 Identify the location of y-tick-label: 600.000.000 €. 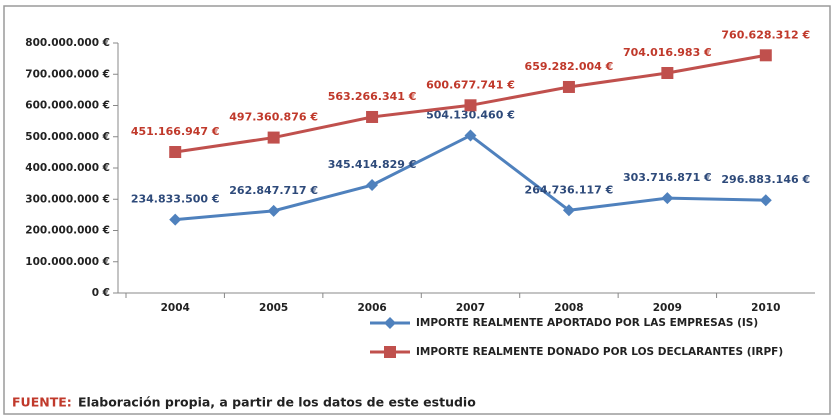
(67, 106).